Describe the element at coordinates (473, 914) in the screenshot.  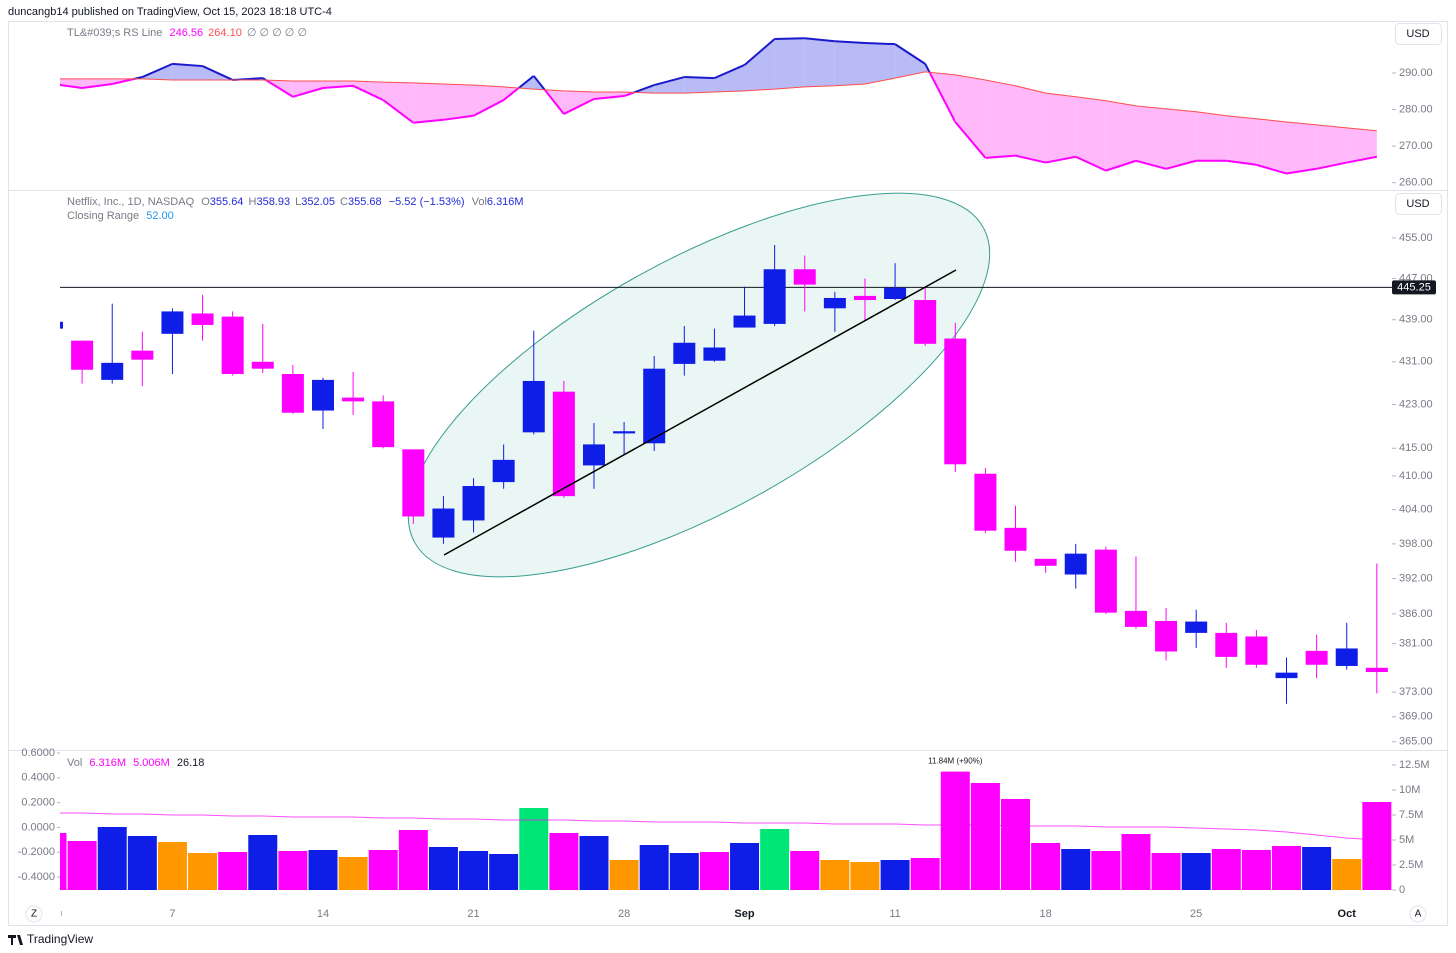
I see `x-tick-label: 21` at that location.